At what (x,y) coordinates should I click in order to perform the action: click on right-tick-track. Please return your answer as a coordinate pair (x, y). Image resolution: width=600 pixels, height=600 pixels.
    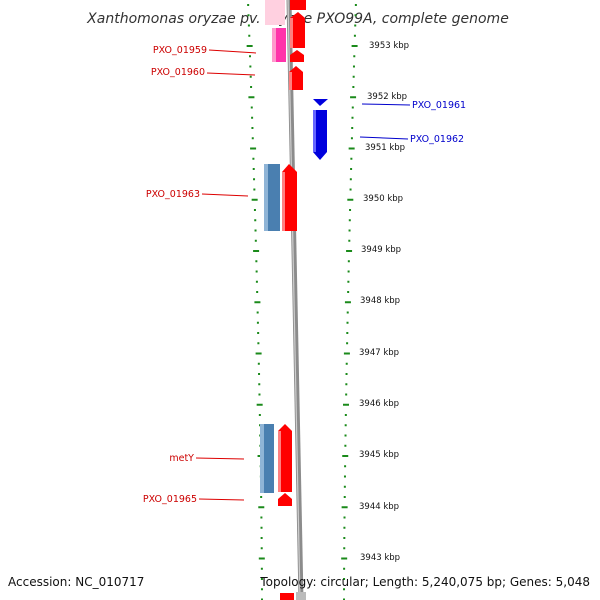
    Looking at the image, I should click on (349, 302).